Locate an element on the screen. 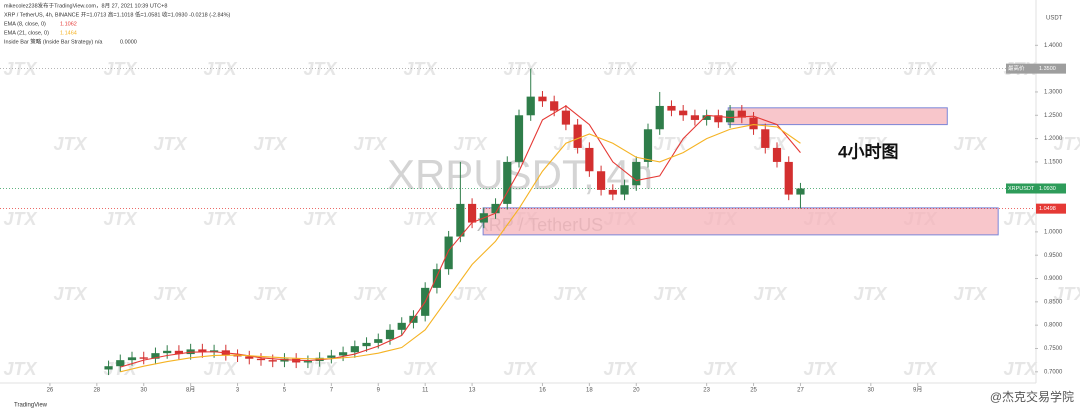 The height and width of the screenshot is (413, 1080). footer-logo: TradingView is located at coordinates (31, 406).